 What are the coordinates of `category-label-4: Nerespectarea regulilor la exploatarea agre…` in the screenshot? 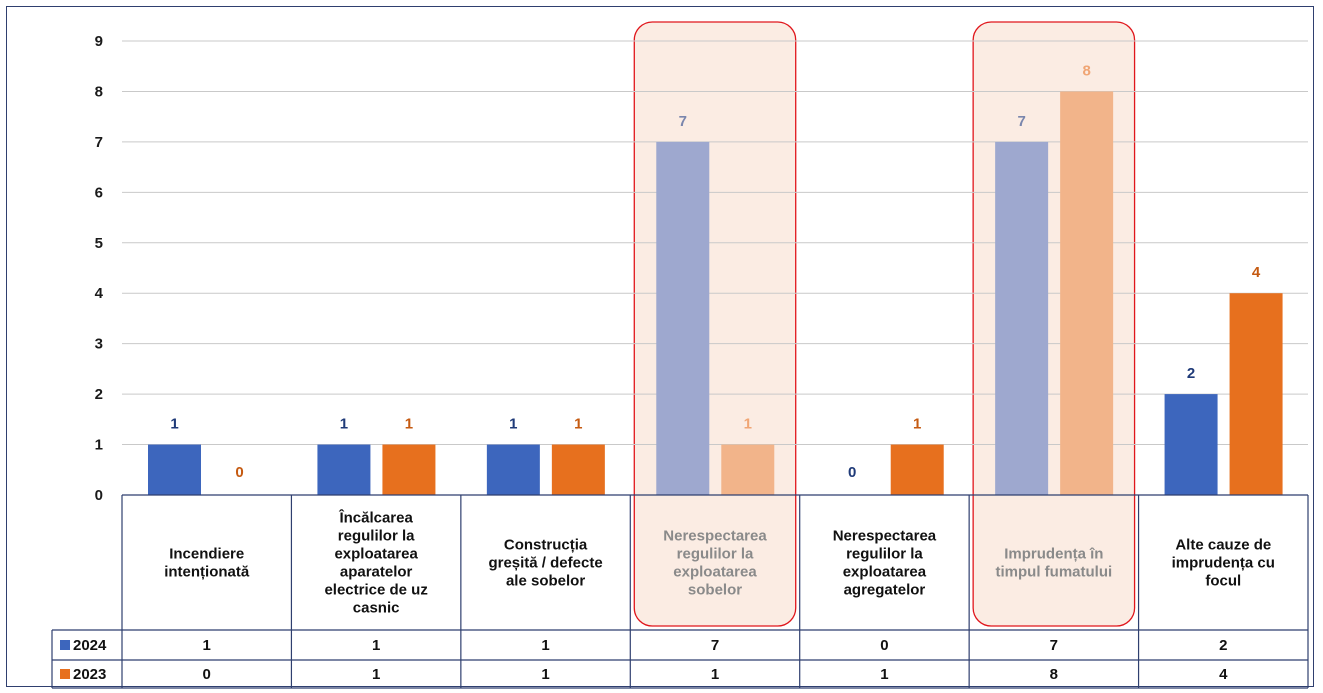 It's located at (885, 563).